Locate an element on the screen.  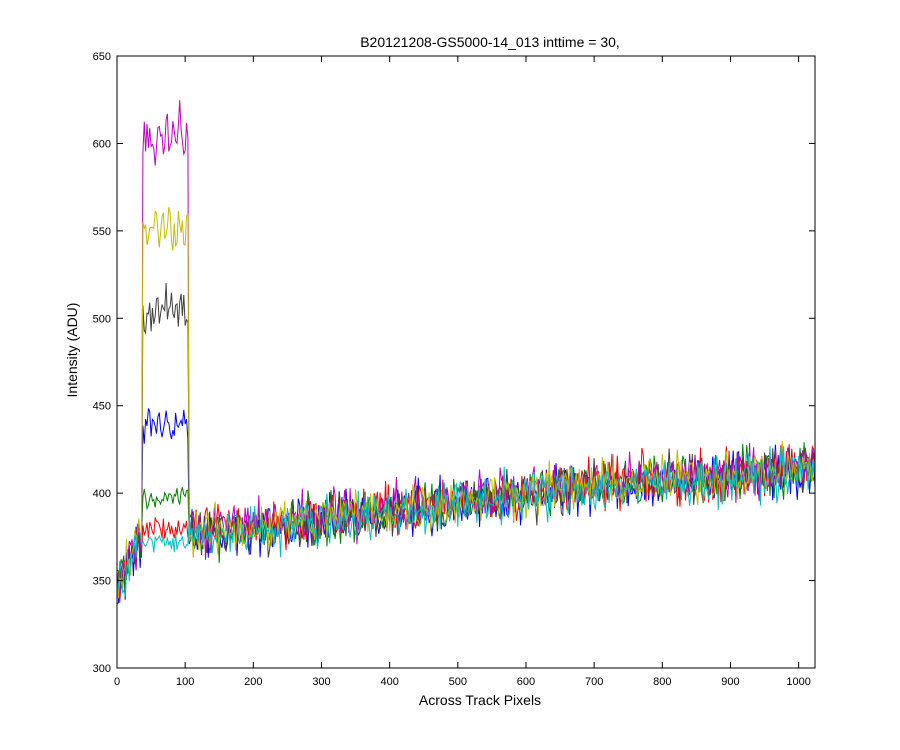
x-tick-label: 200 is located at coordinates (253, 682).